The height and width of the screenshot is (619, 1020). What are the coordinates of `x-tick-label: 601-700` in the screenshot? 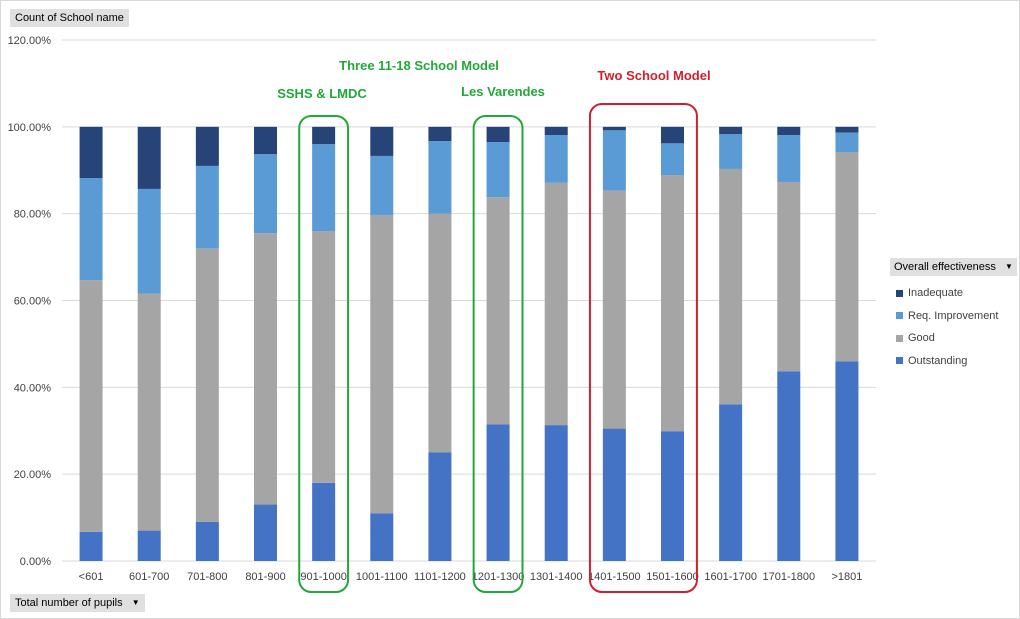 It's located at (149, 577).